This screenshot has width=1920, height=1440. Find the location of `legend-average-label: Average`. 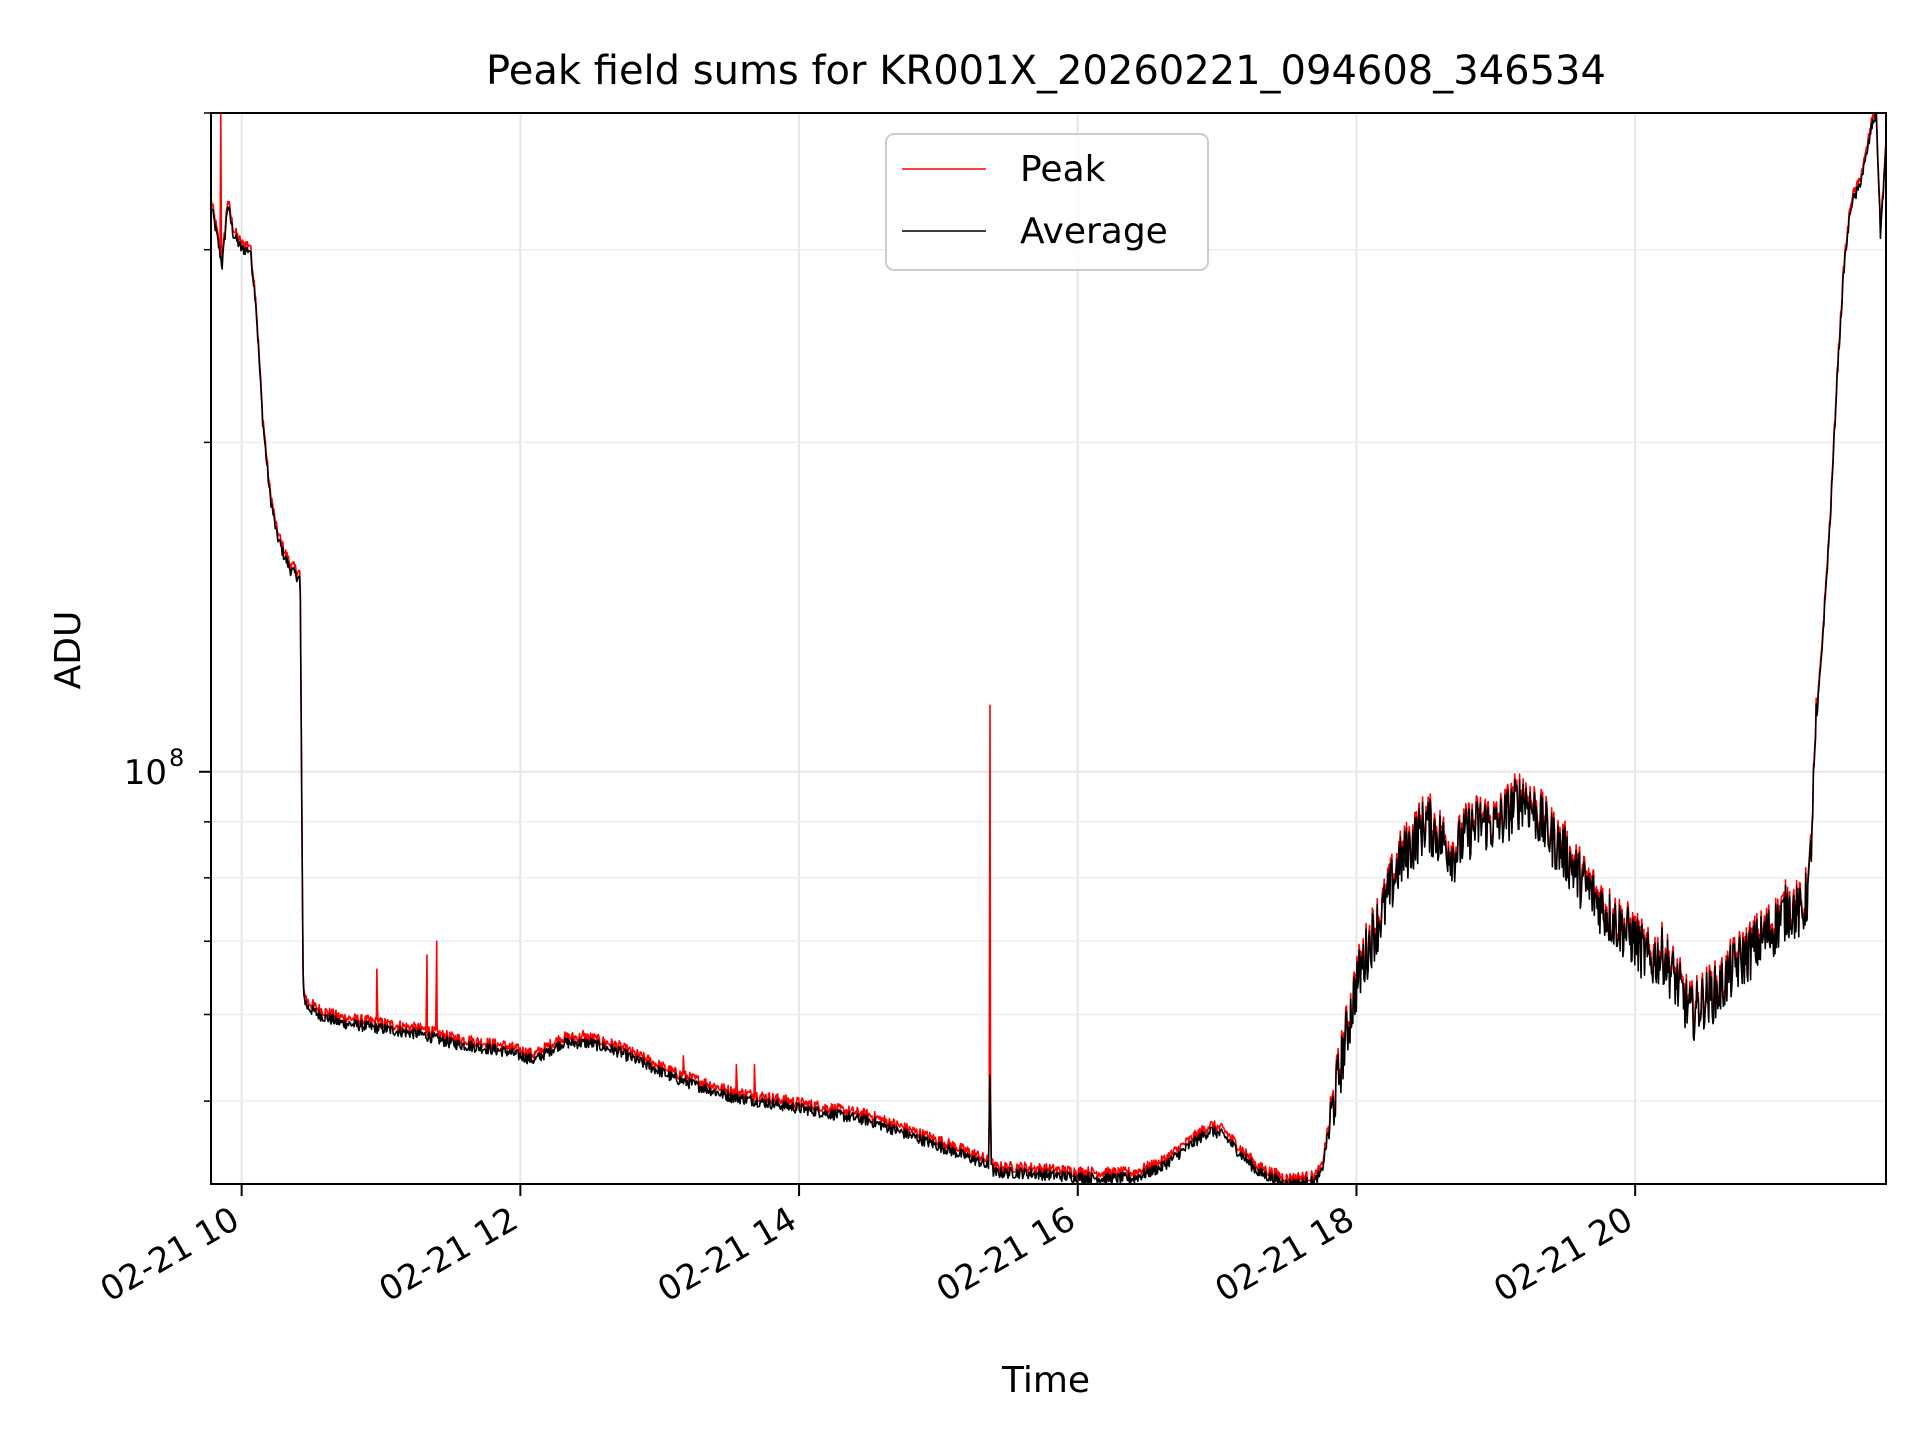

legend-average-label: Average is located at coordinates (1094, 231).